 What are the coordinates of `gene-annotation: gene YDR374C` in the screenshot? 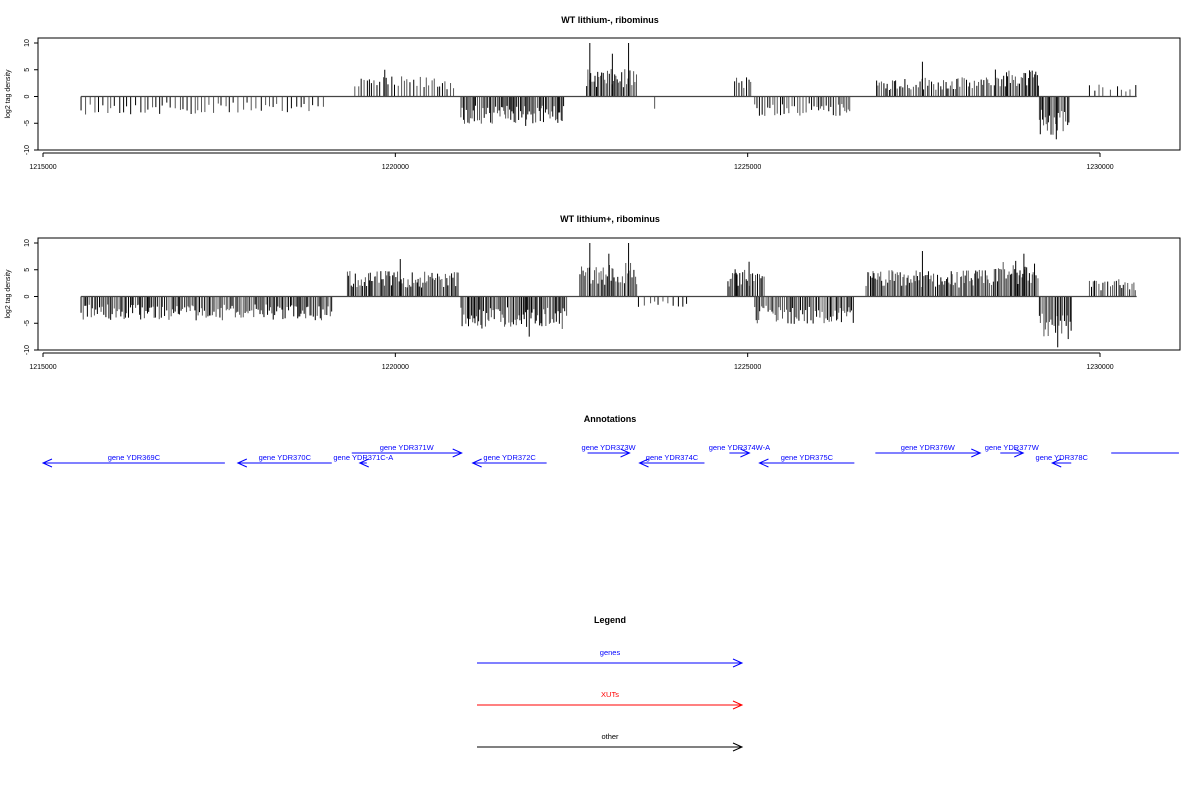 It's located at (671, 460).